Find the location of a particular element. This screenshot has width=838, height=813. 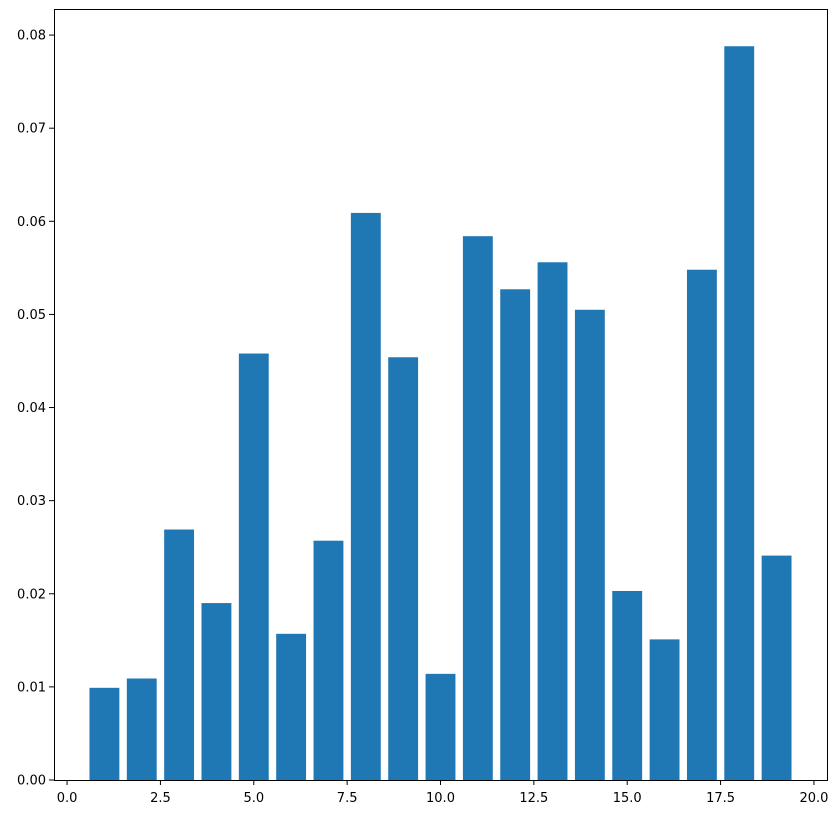

x-tick-label: 12.5 is located at coordinates (533, 798).